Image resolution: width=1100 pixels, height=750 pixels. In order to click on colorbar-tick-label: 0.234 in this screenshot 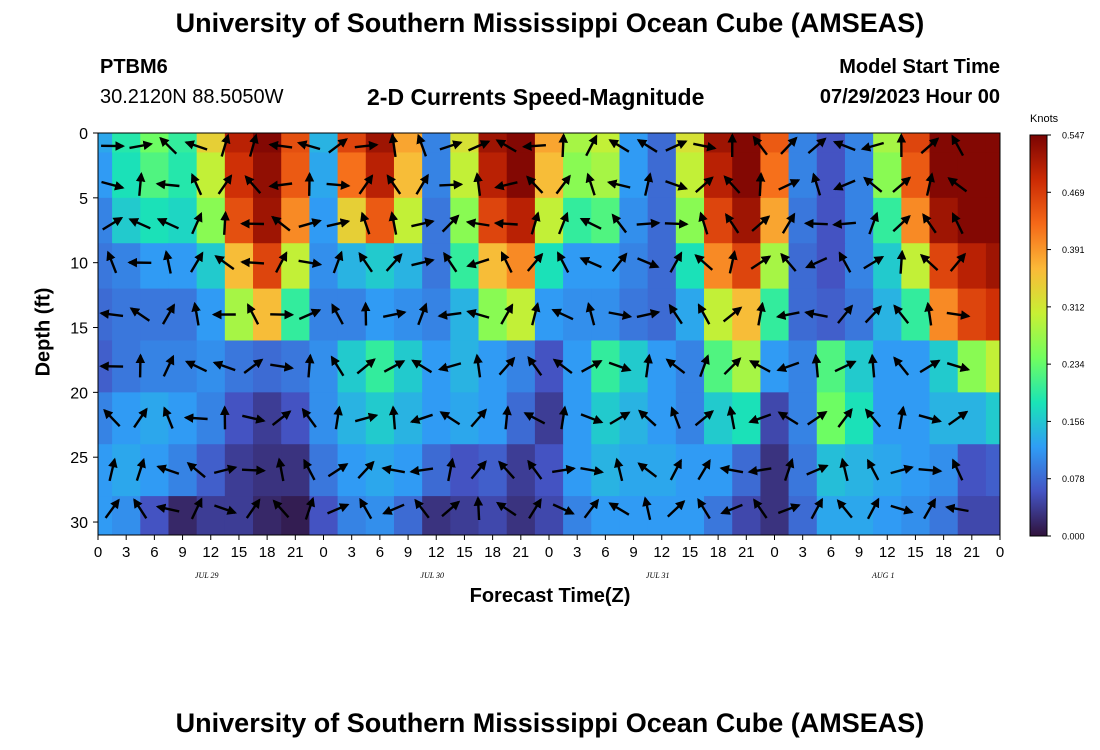, I will do `click(1073, 365)`.